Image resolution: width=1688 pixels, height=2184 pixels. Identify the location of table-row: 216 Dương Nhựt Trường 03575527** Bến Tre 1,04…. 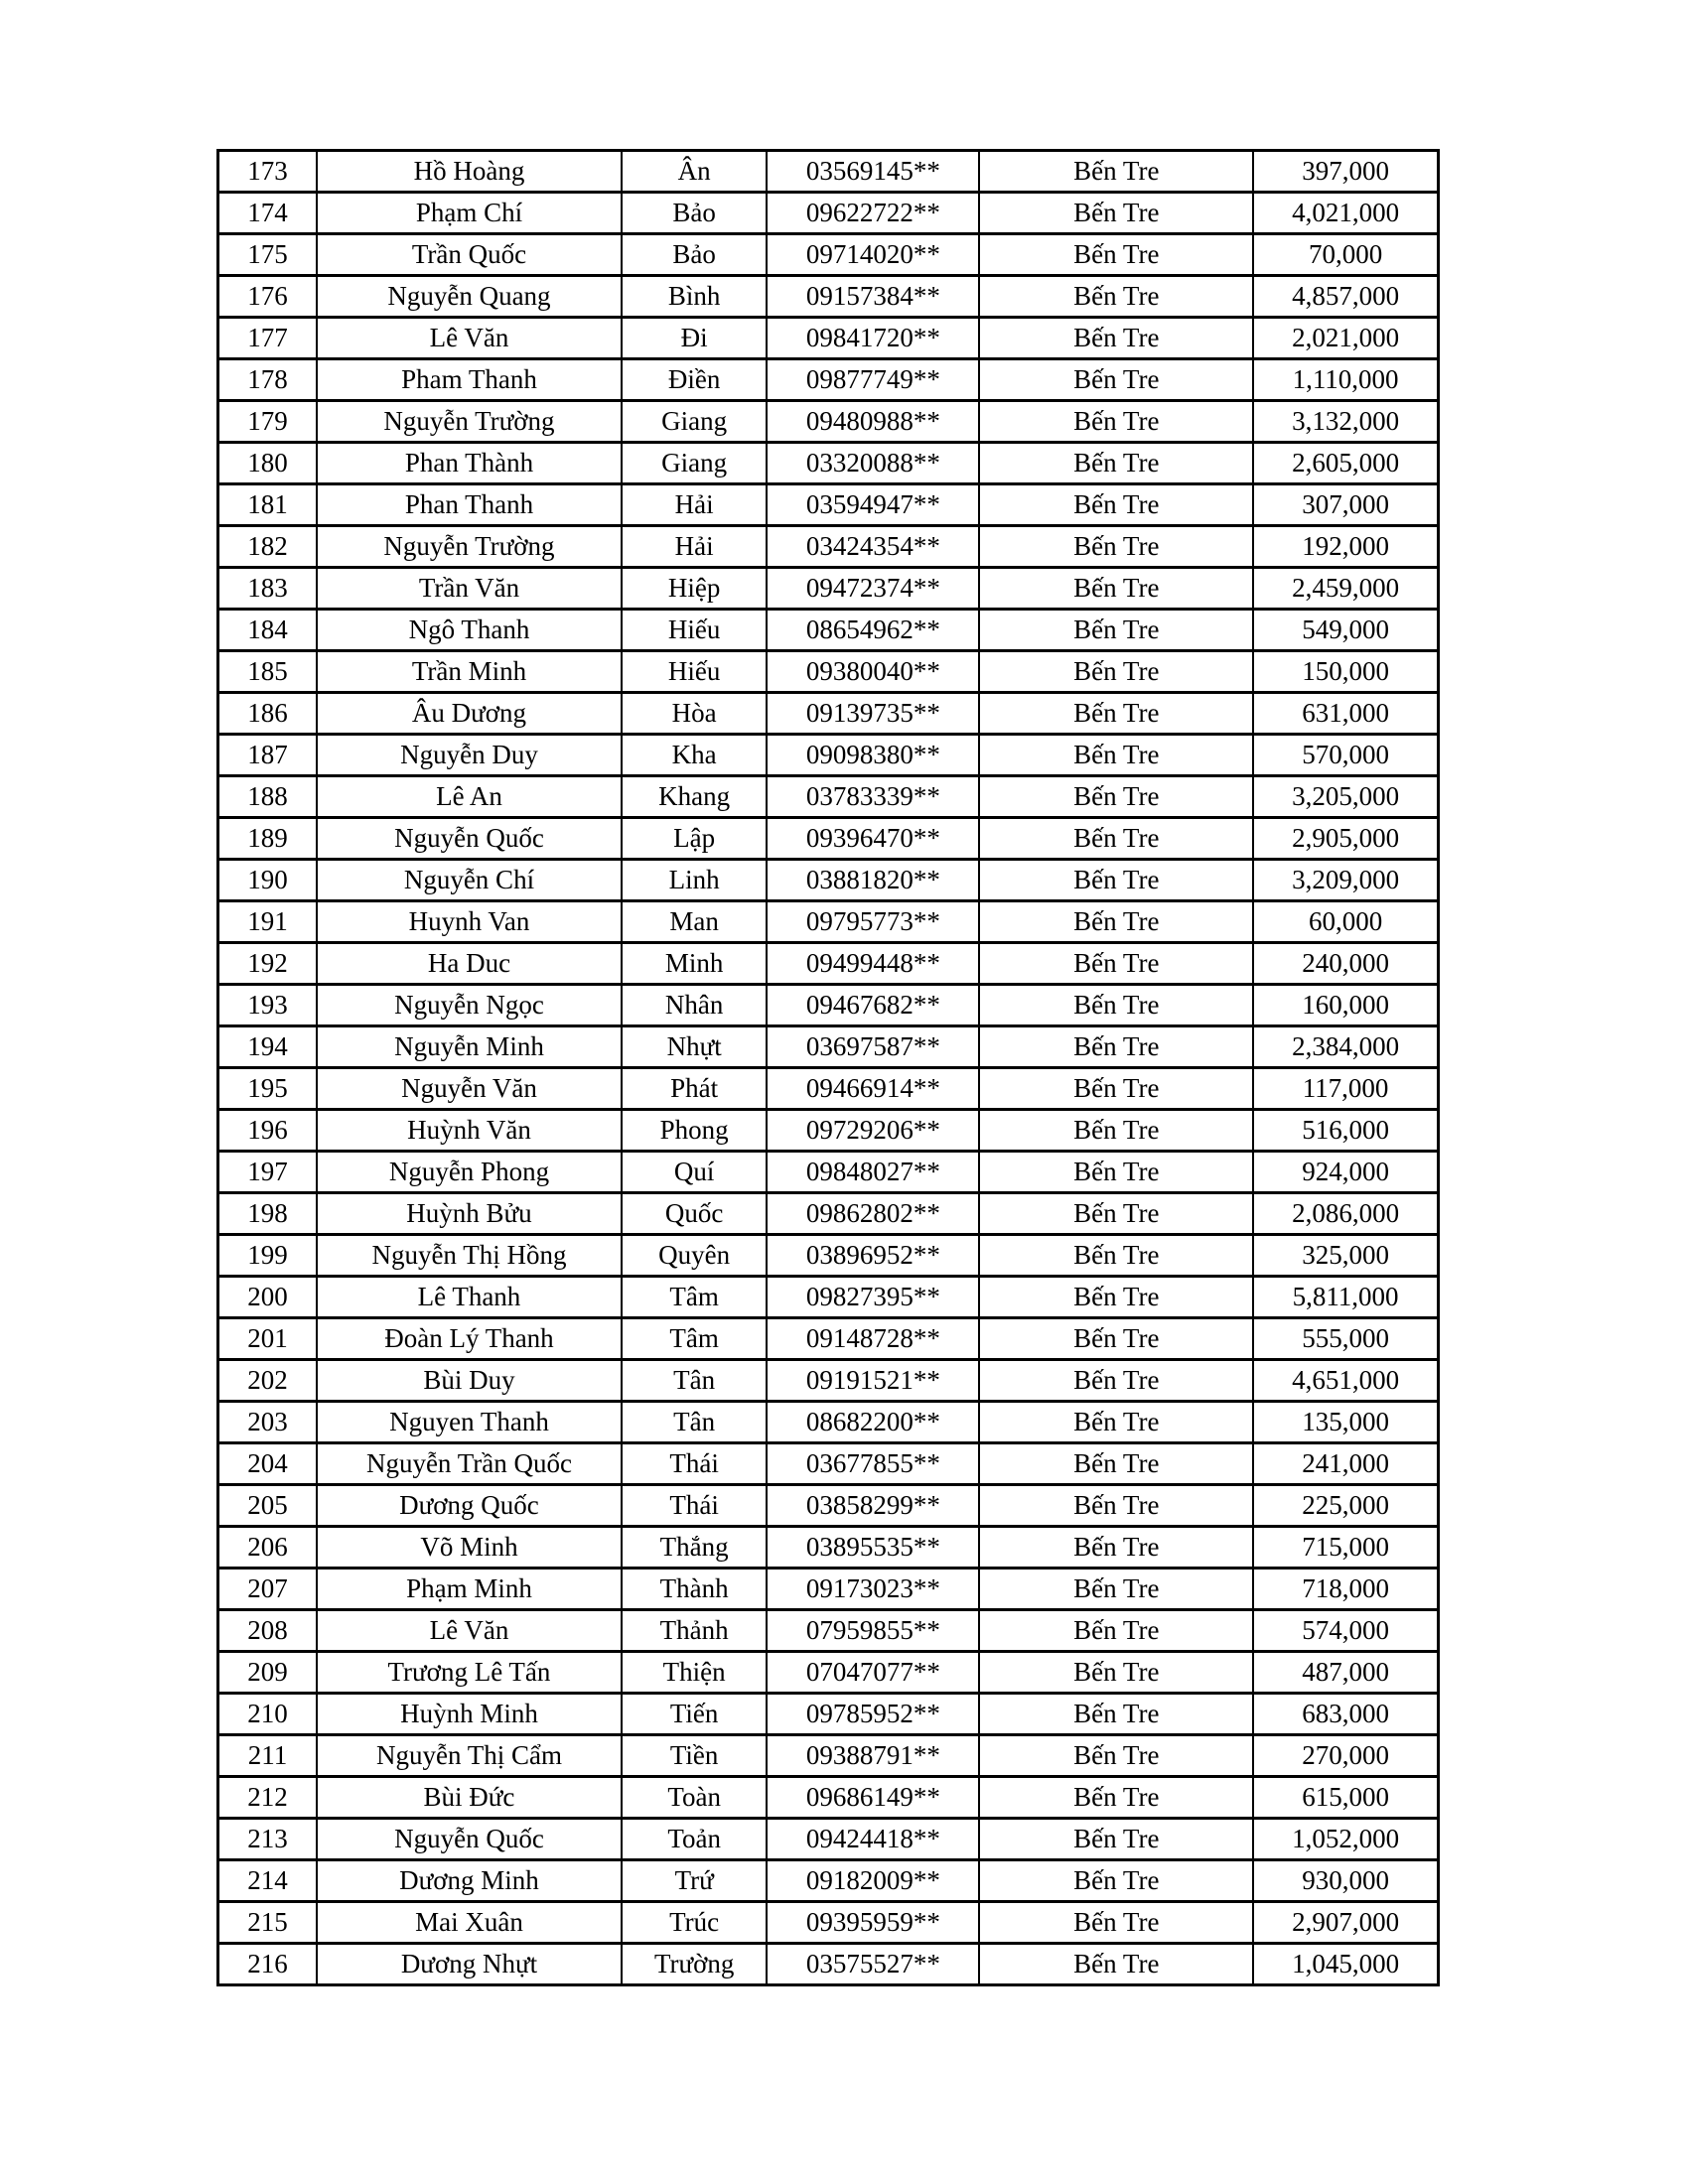
(828, 1964).